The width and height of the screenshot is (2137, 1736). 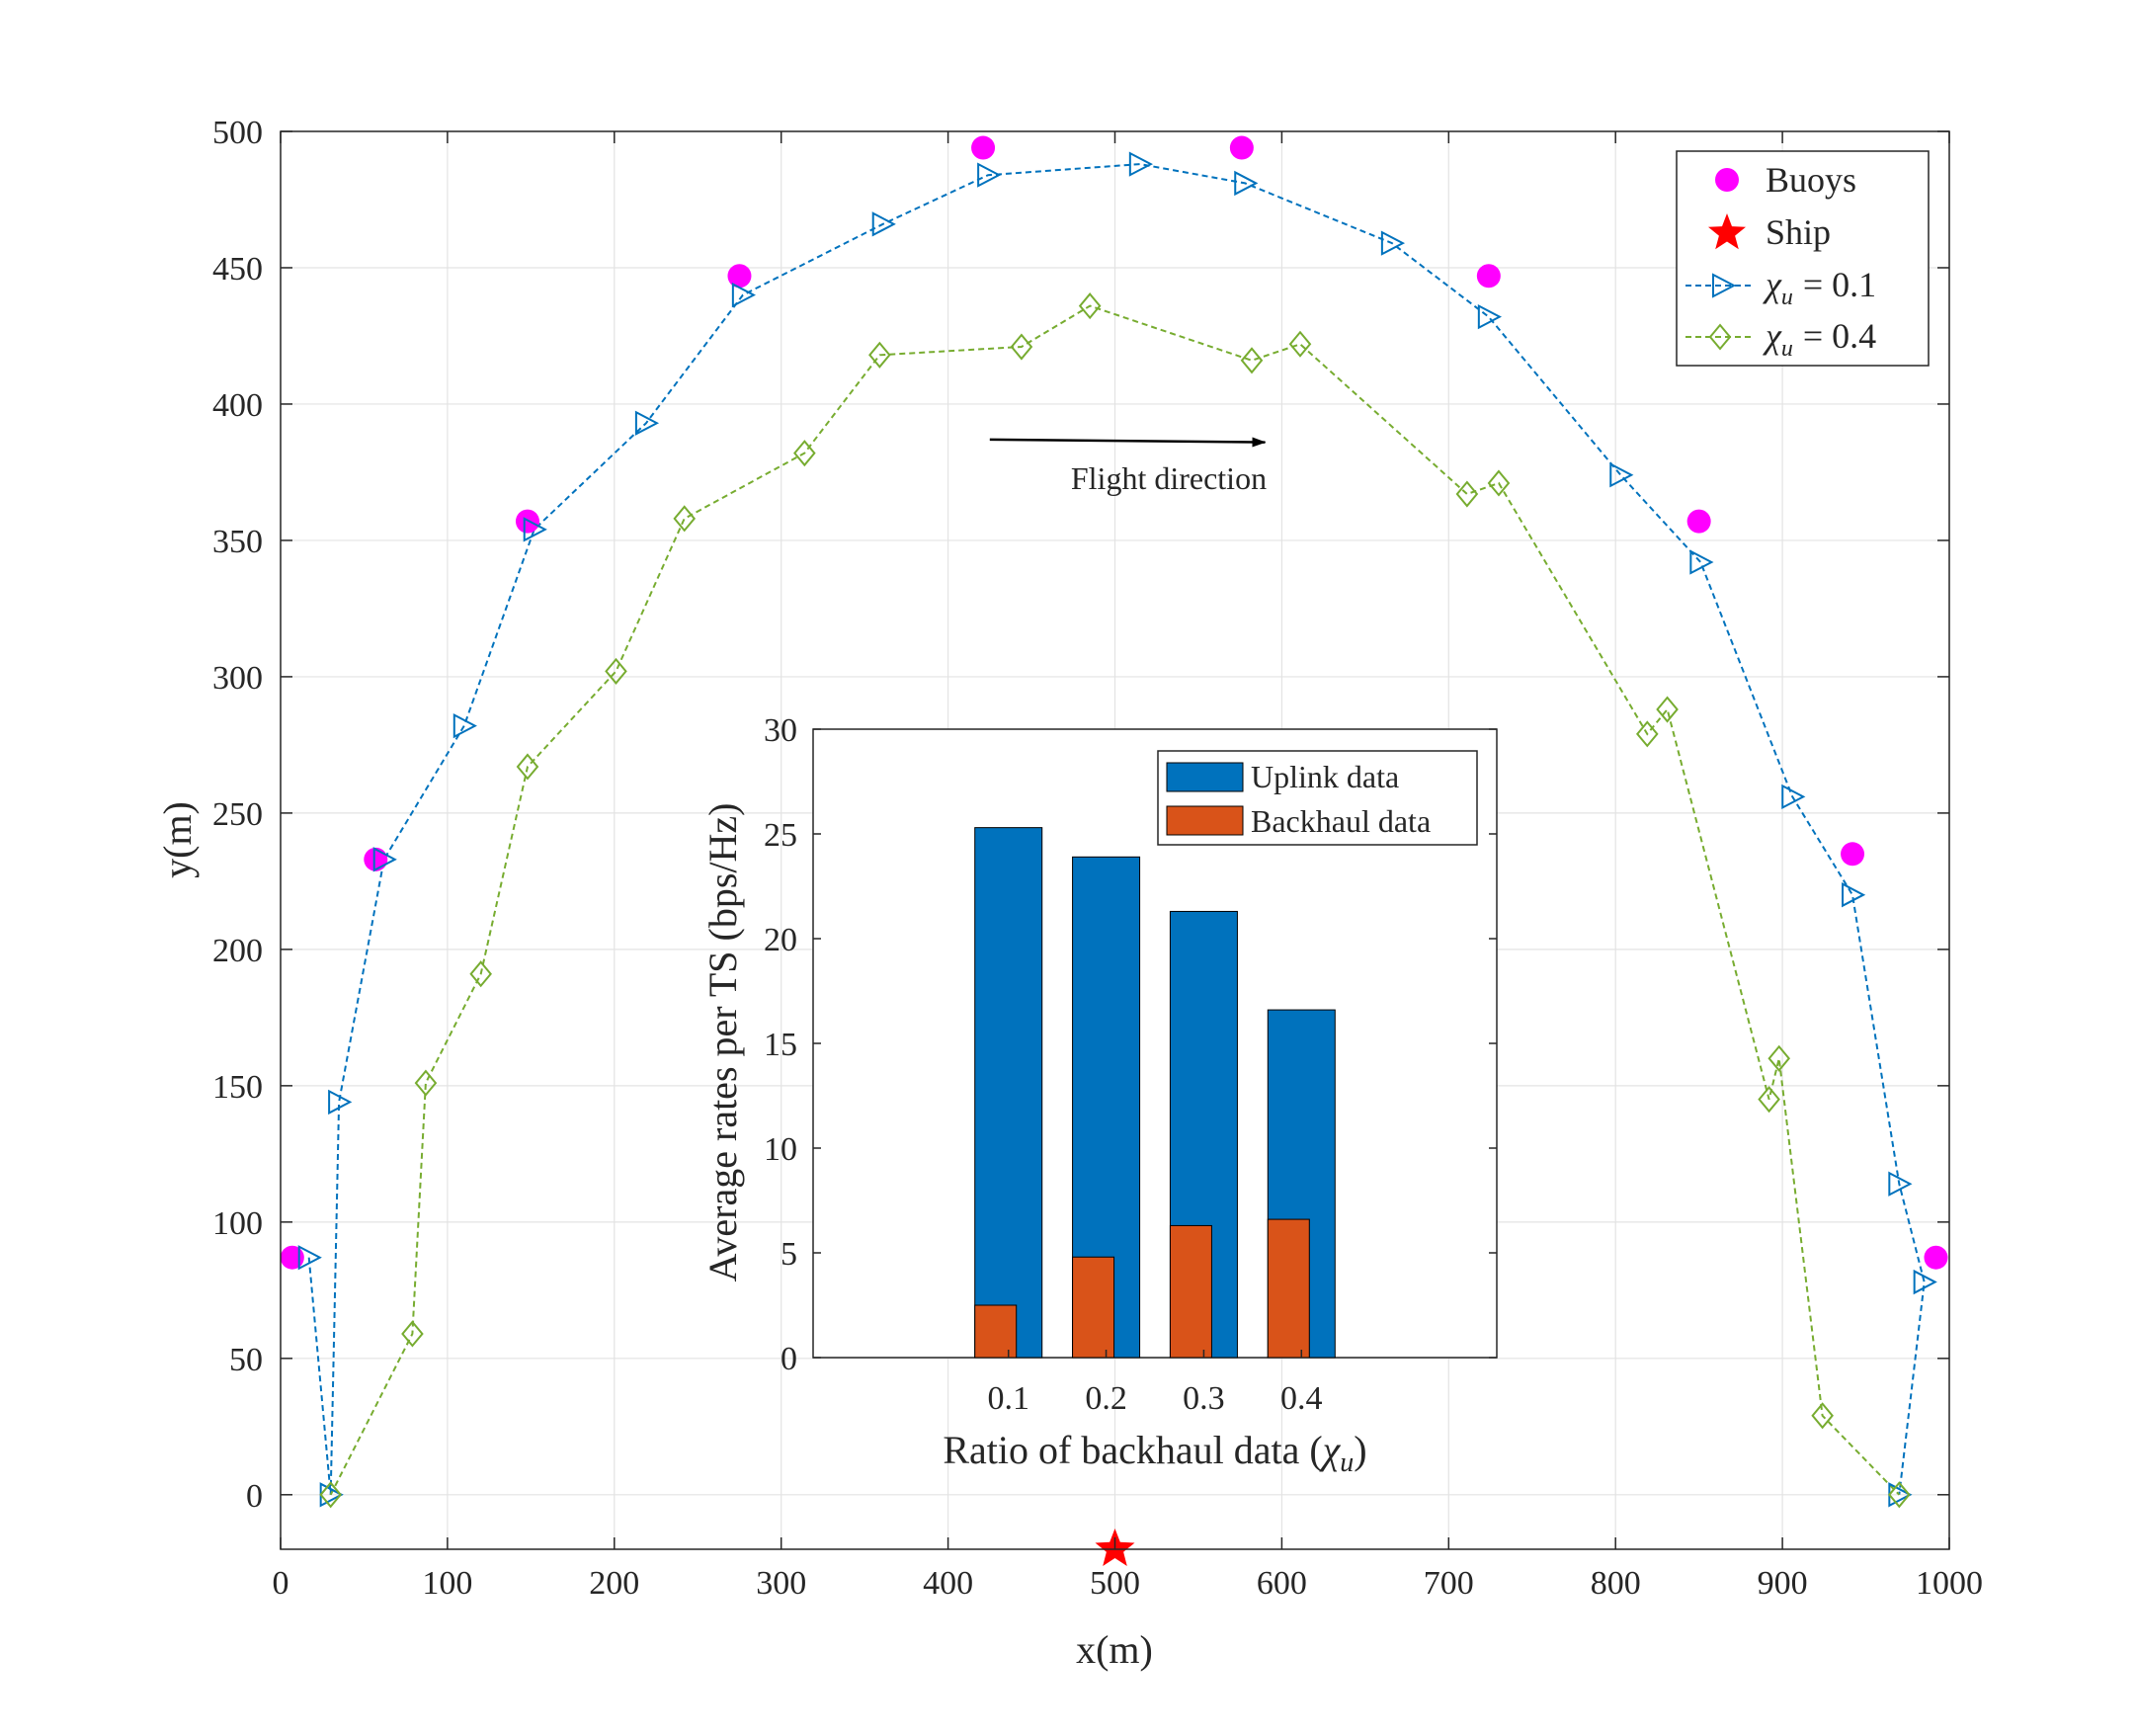 What do you see at coordinates (447, 1584) in the screenshot?
I see `x-tick-label: 100` at bounding box center [447, 1584].